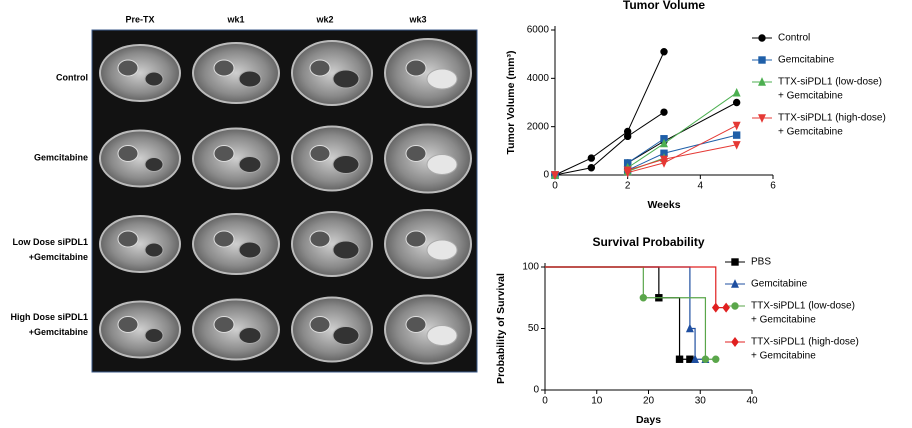 The image size is (912, 428). Describe the element at coordinates (538, 30) in the screenshot. I see `y-tick-label: 6000` at that location.